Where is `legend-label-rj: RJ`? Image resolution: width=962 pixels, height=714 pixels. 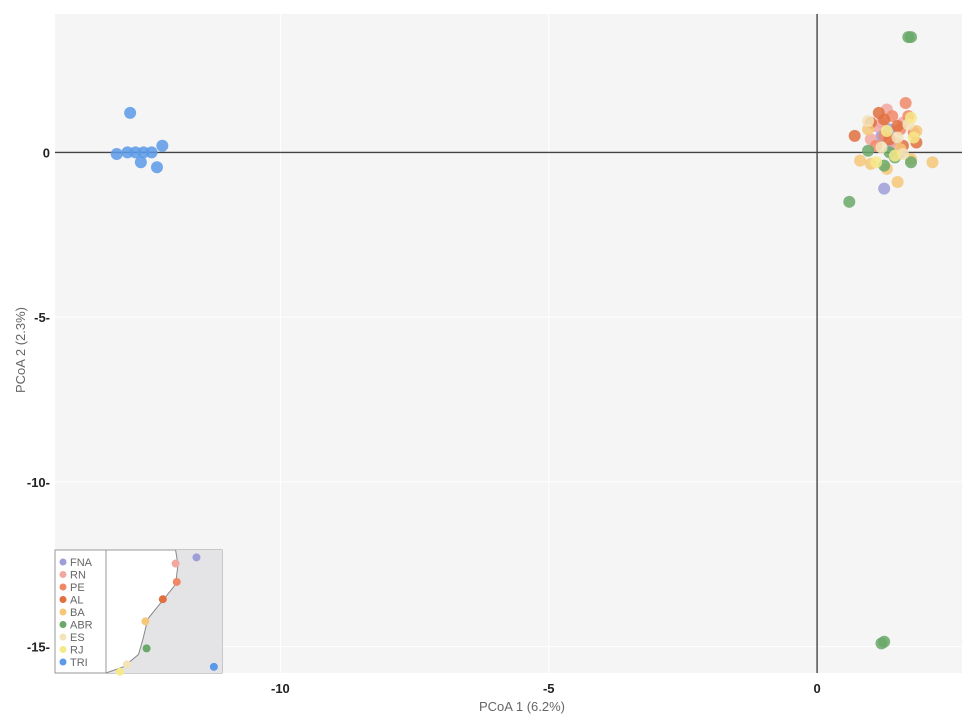
legend-label-rj: RJ is located at coordinates (76, 651).